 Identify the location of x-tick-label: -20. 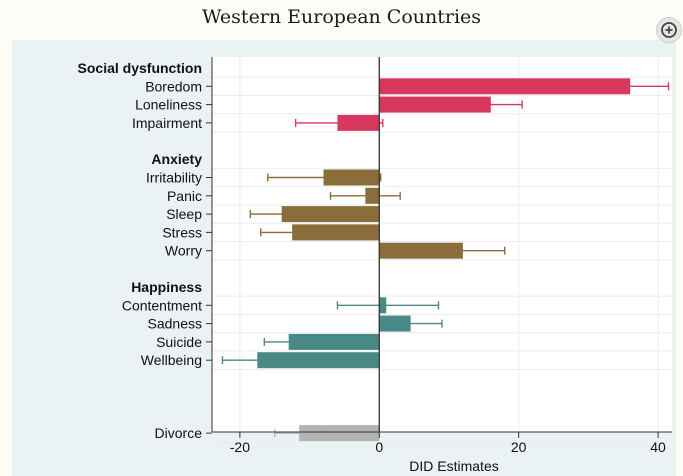
(240, 447).